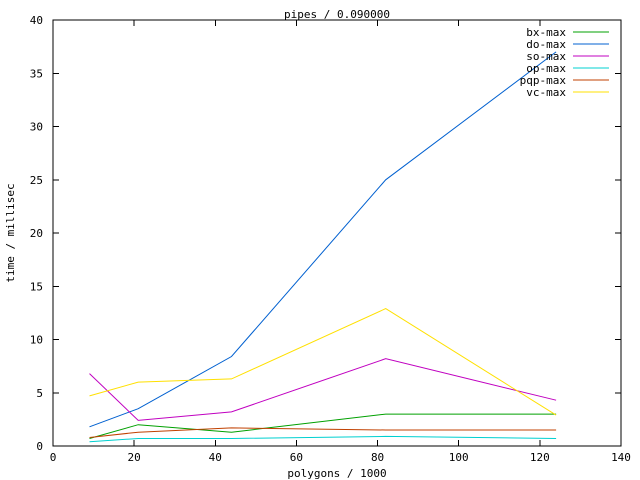 Image resolution: width=640 pixels, height=480 pixels. What do you see at coordinates (546, 92) in the screenshot?
I see `legend-label: vc-max` at bounding box center [546, 92].